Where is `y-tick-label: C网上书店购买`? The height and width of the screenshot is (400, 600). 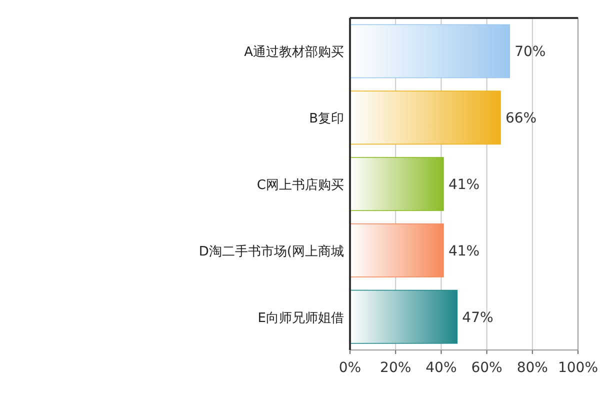 y-tick-label: C网上书店购买 is located at coordinates (300, 185).